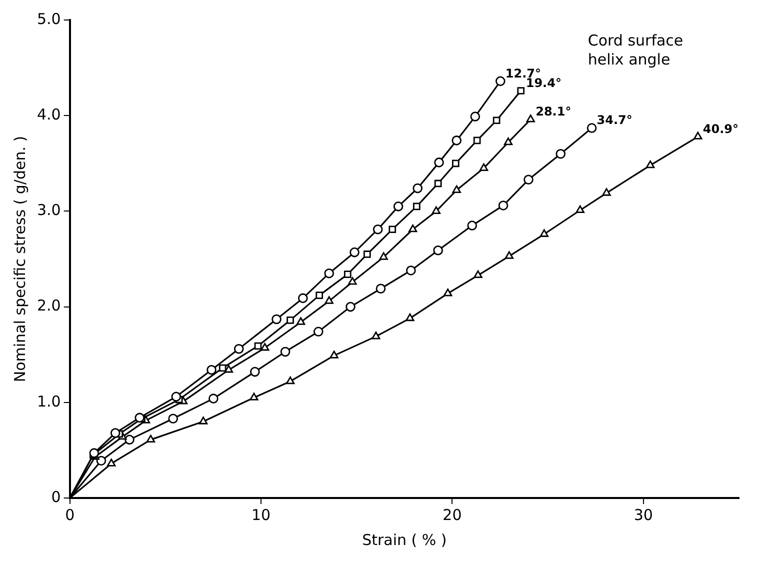 The image size is (761, 562). I want to click on y-tick-label: 5.0, so click(48, 19).